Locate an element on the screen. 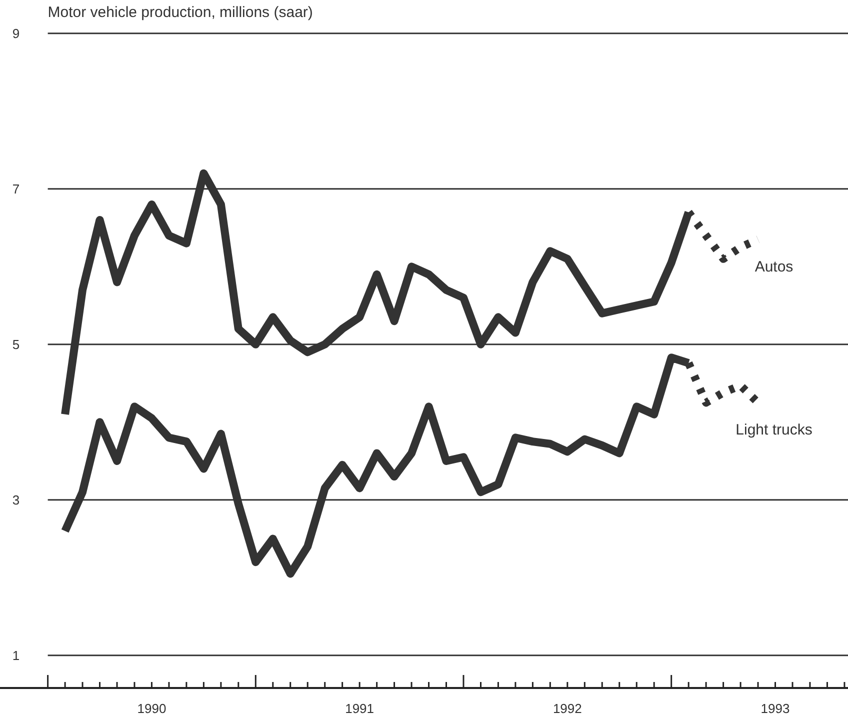 This screenshot has width=848, height=719. x-tick-label: 1993 is located at coordinates (775, 708).